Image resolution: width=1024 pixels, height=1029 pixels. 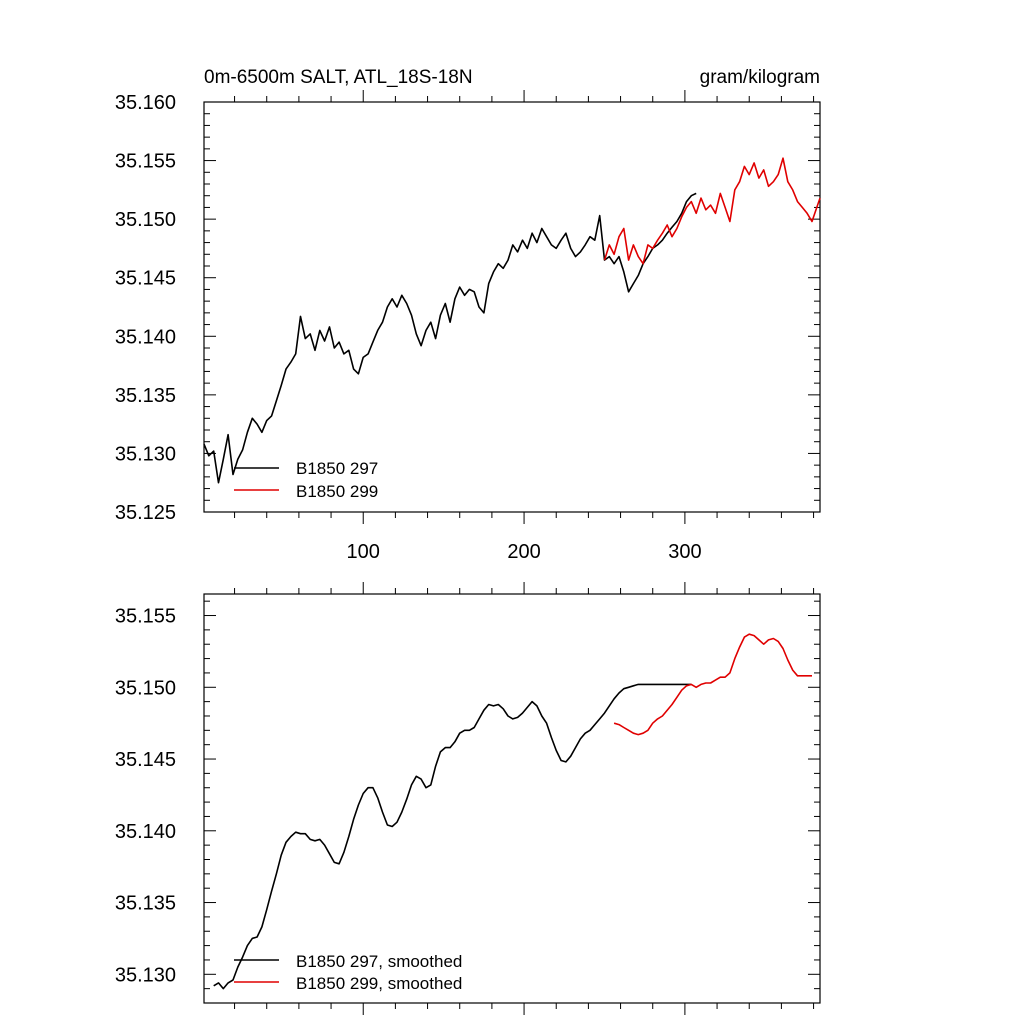 I want to click on top-legend: B1850 297 B1850 299, so click(x=306, y=480).